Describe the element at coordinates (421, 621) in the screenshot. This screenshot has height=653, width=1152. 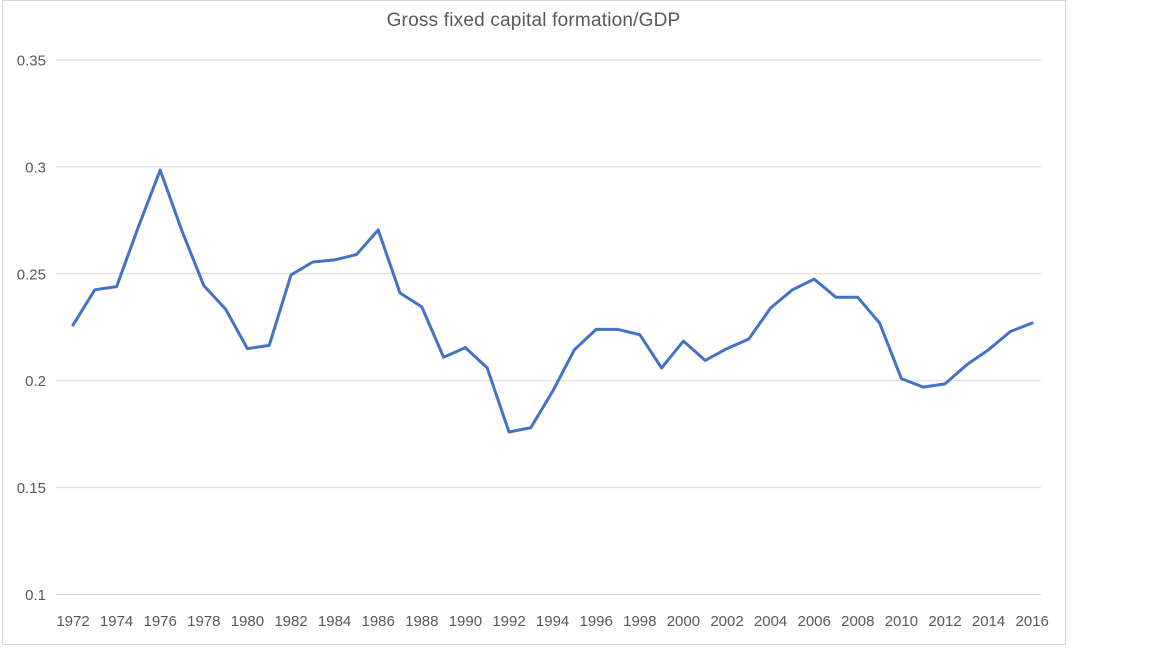
I see `x-tick-label: 1988` at that location.